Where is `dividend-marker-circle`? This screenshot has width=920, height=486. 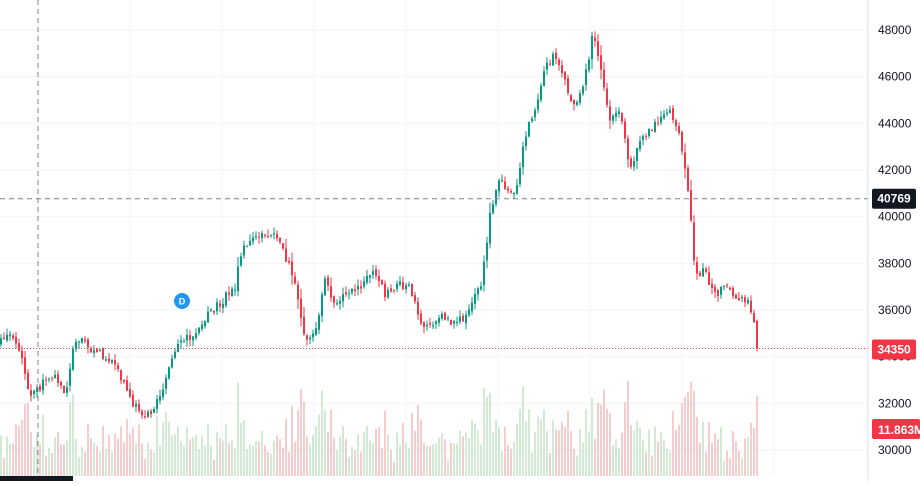
dividend-marker-circle is located at coordinates (182, 301).